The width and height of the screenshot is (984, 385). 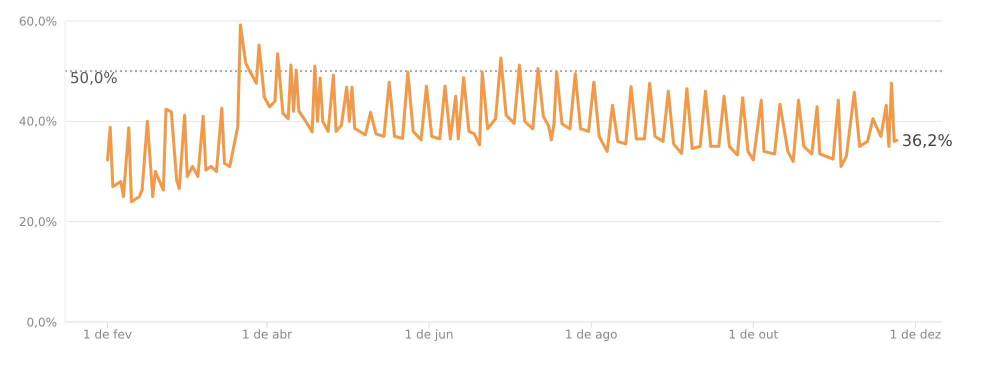 I want to click on x-tick-label: 1 de jun, so click(x=429, y=335).